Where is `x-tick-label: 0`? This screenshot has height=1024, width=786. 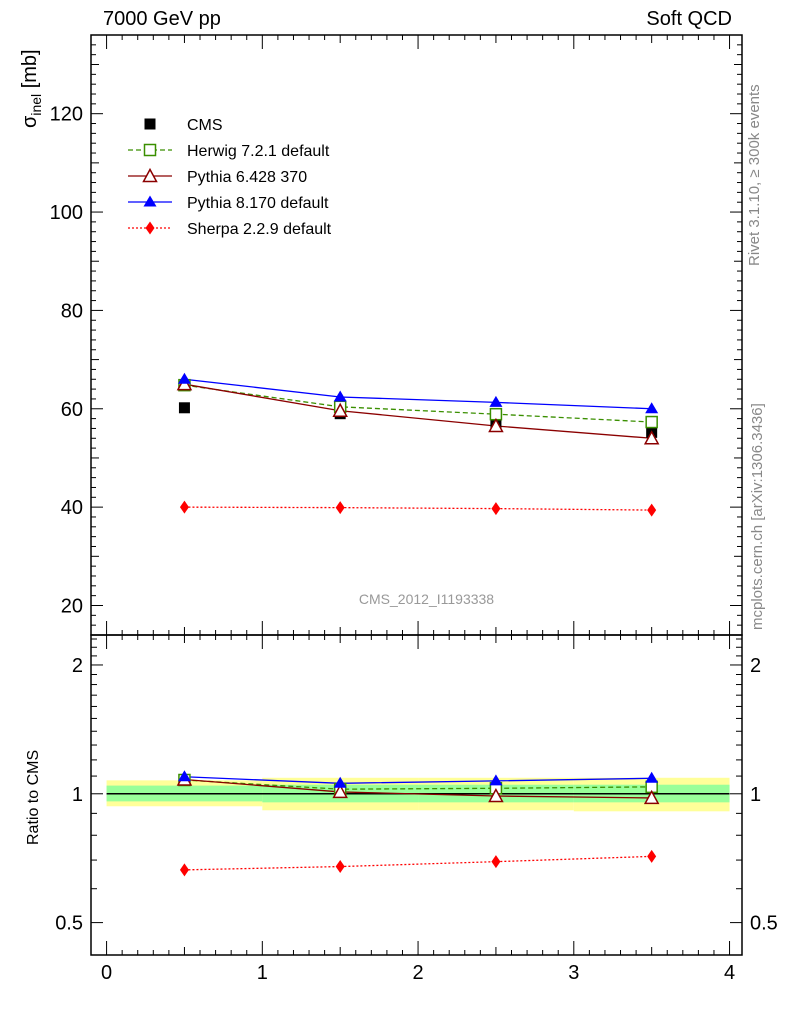 x-tick-label: 0 is located at coordinates (106, 973).